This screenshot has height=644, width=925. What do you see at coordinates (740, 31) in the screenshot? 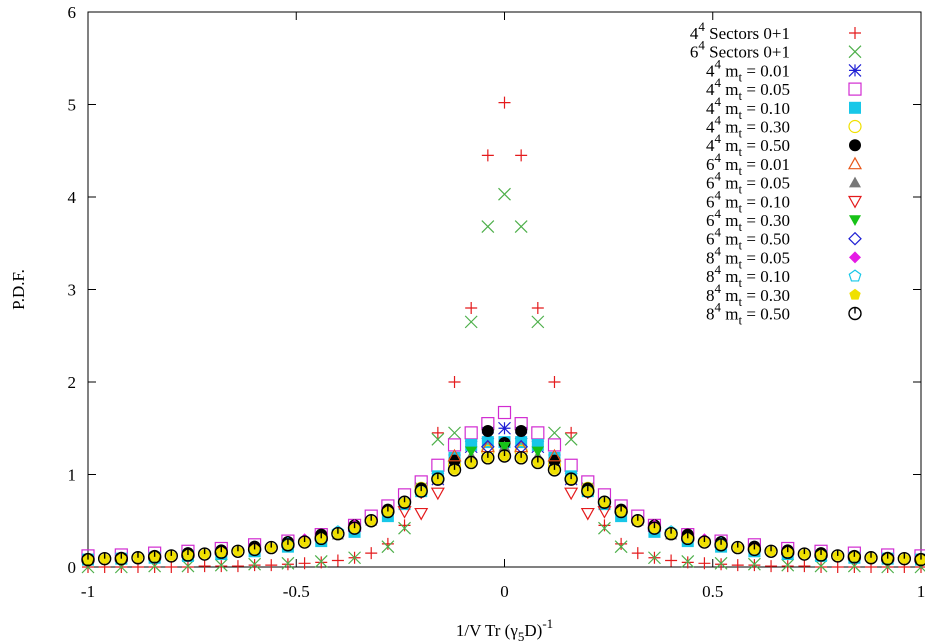
I see `legend-label: 44 Sectors 0+1` at bounding box center [740, 31].